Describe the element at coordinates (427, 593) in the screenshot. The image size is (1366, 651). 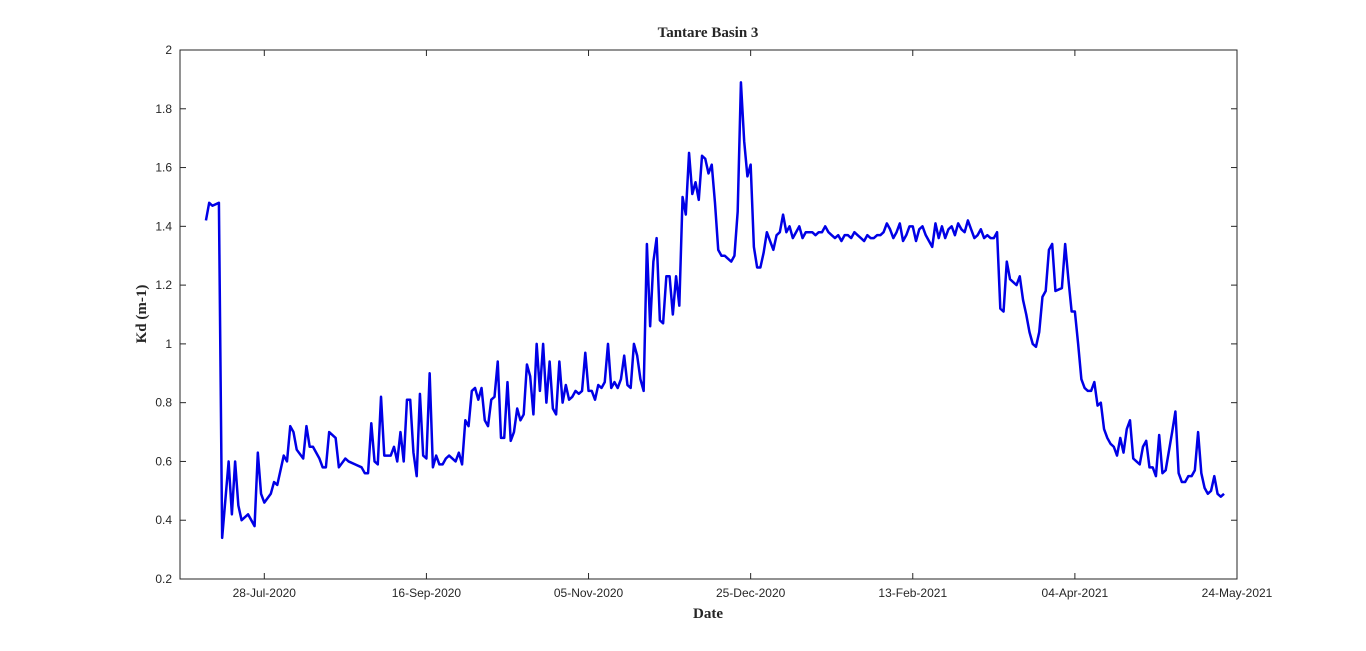
I see `x-tick-label: 16-Sep-2020` at that location.